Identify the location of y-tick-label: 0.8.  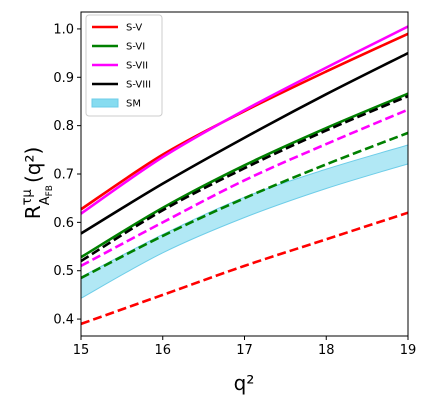
(63, 126).